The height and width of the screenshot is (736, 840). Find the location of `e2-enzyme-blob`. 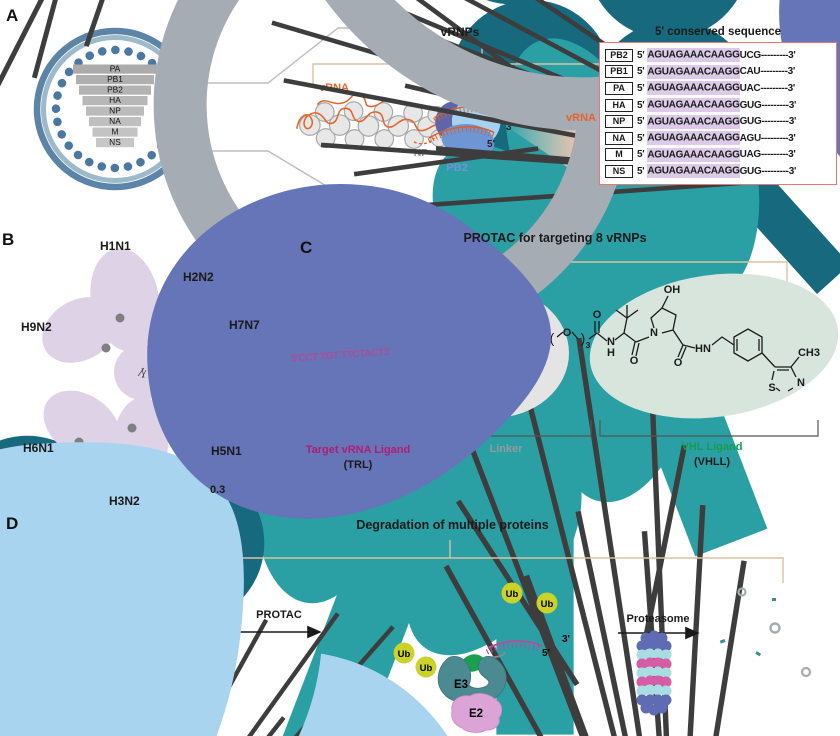

e2-enzyme-blob is located at coordinates (477, 713).